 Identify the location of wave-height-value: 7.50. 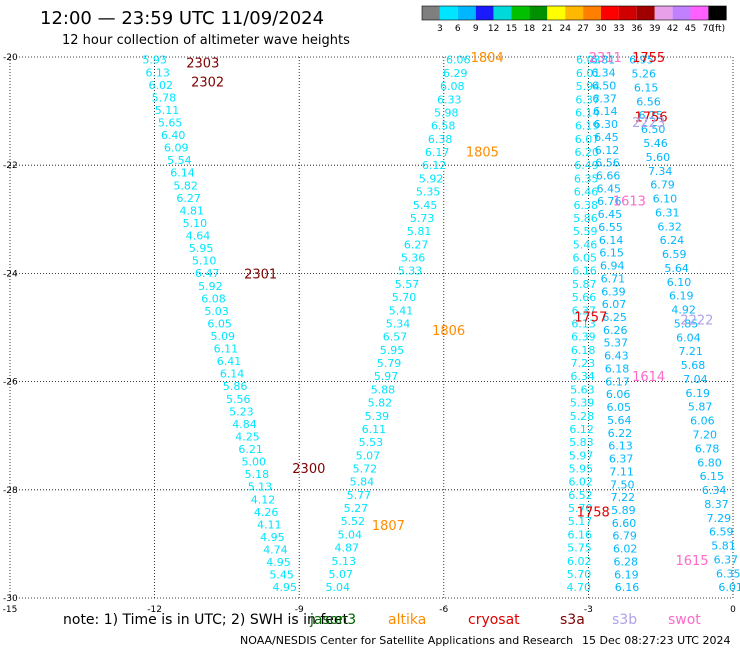
(622, 484).